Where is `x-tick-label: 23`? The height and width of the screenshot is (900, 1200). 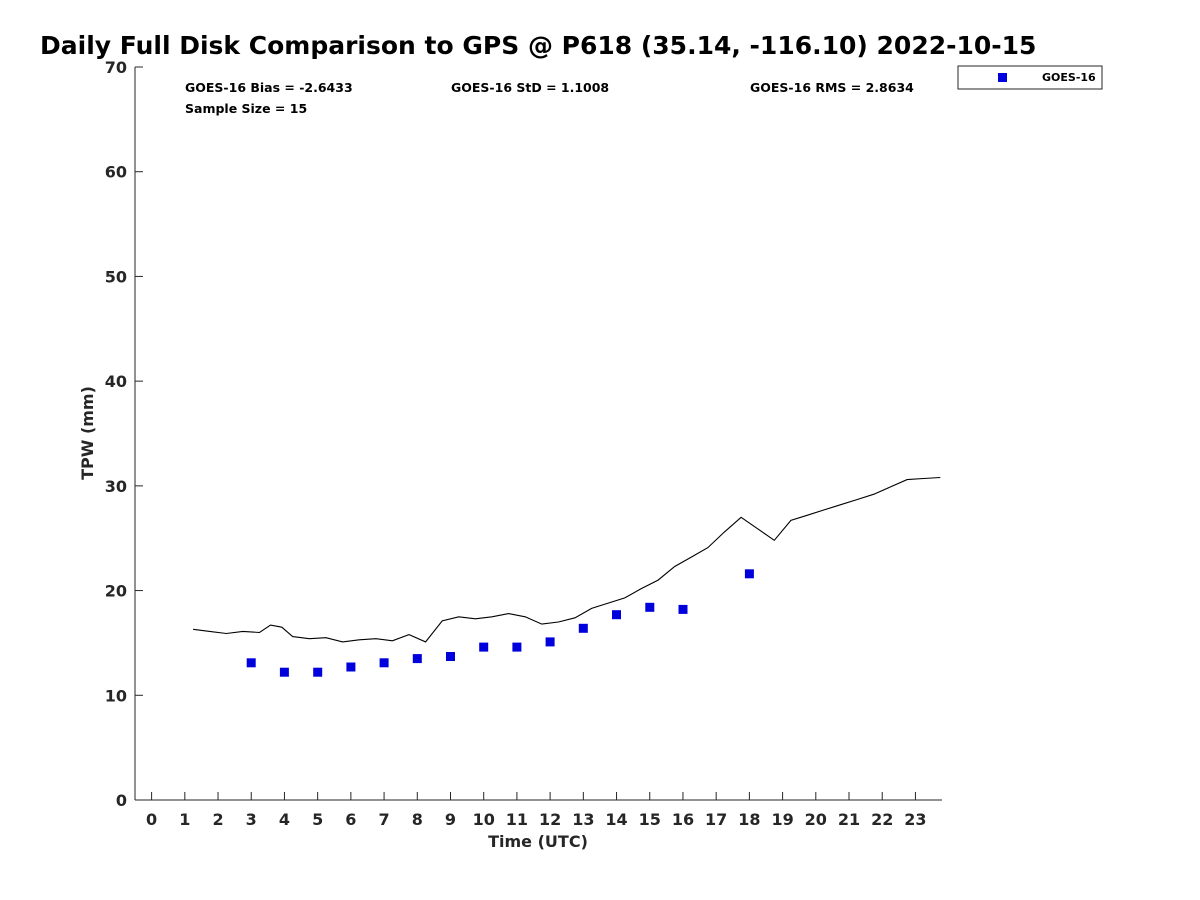
x-tick-label: 23 is located at coordinates (915, 819).